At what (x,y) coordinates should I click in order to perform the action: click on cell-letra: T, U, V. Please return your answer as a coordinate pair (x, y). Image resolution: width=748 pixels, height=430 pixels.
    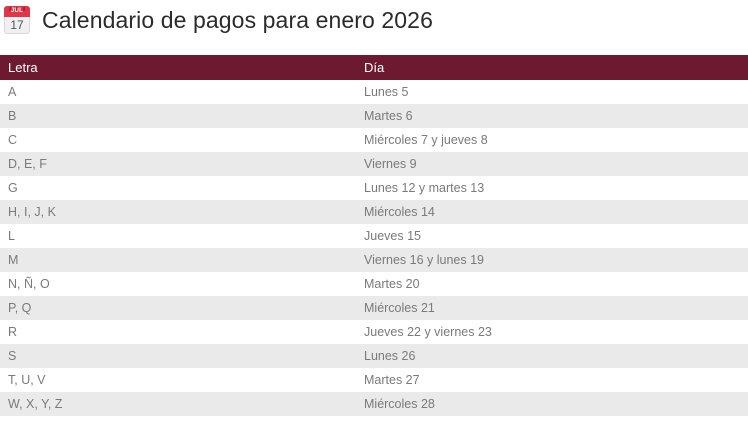
    Looking at the image, I should click on (178, 380).